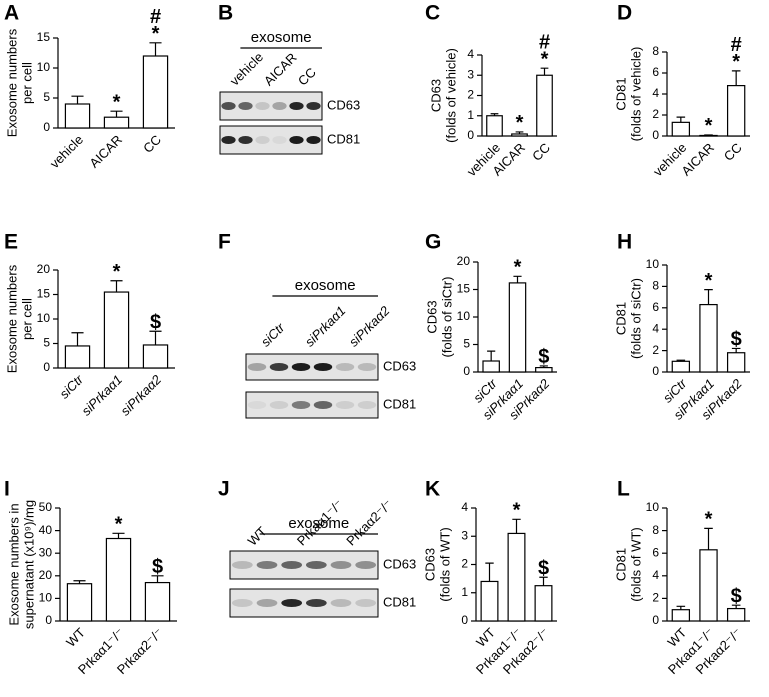 The height and width of the screenshot is (697, 769). Describe the element at coordinates (624, 242) in the screenshot. I see `panel-letter: H` at that location.